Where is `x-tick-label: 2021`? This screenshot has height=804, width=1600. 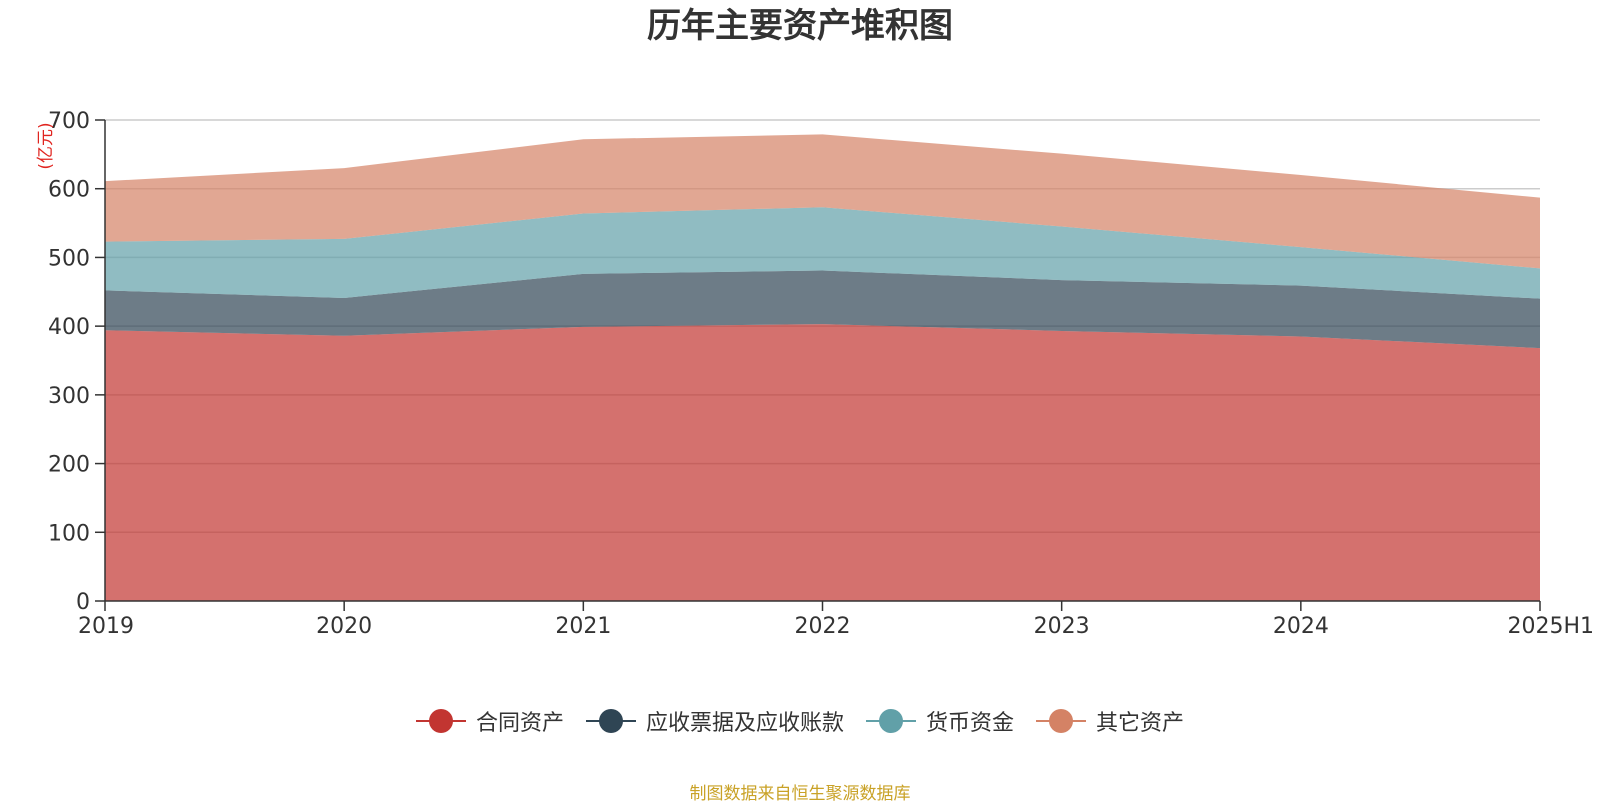 x-tick-label: 2021 is located at coordinates (583, 626).